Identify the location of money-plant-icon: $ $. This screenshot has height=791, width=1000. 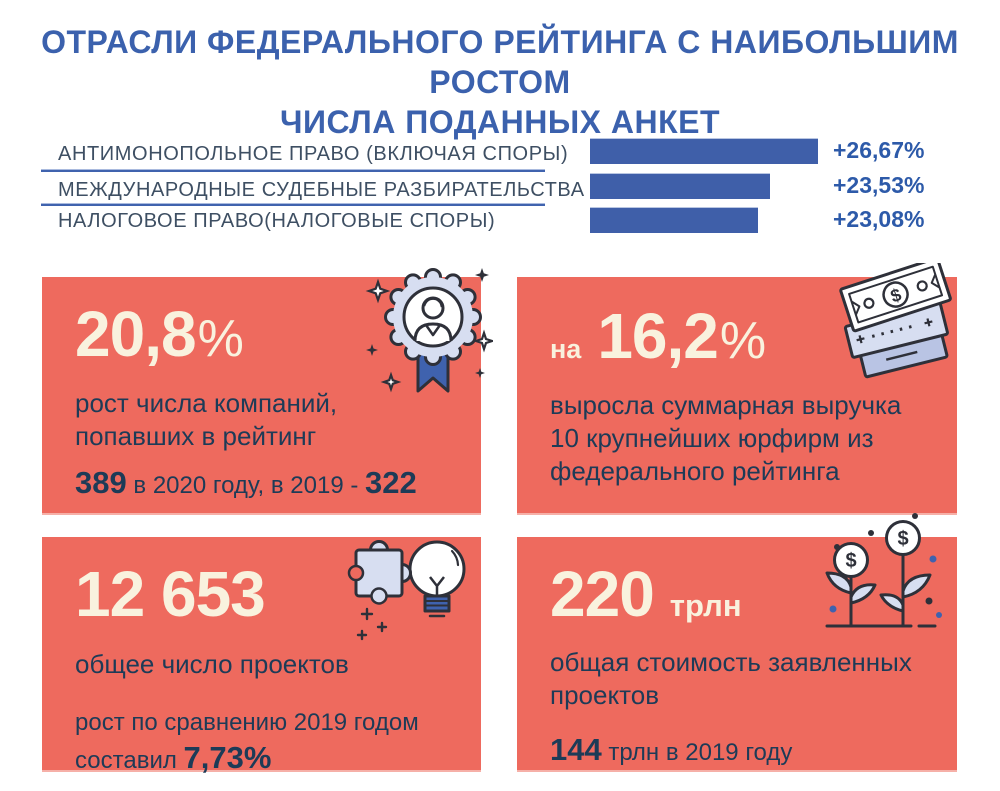
(883, 570).